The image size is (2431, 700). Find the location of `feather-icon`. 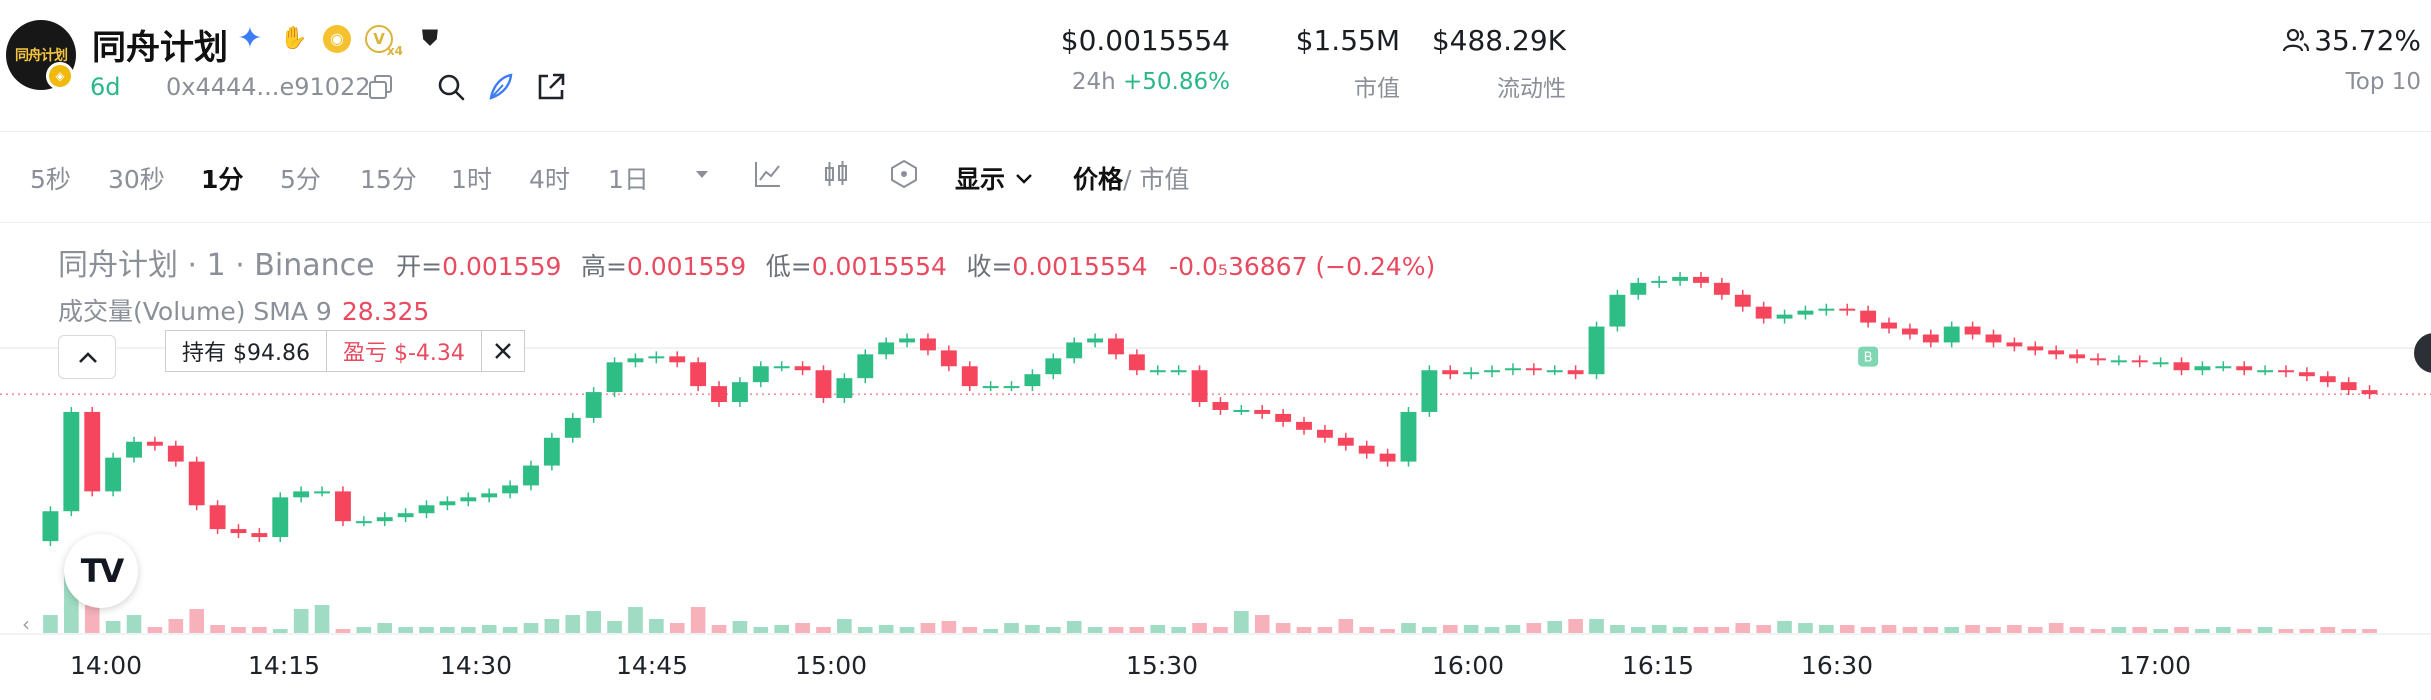

feather-icon is located at coordinates (500, 87).